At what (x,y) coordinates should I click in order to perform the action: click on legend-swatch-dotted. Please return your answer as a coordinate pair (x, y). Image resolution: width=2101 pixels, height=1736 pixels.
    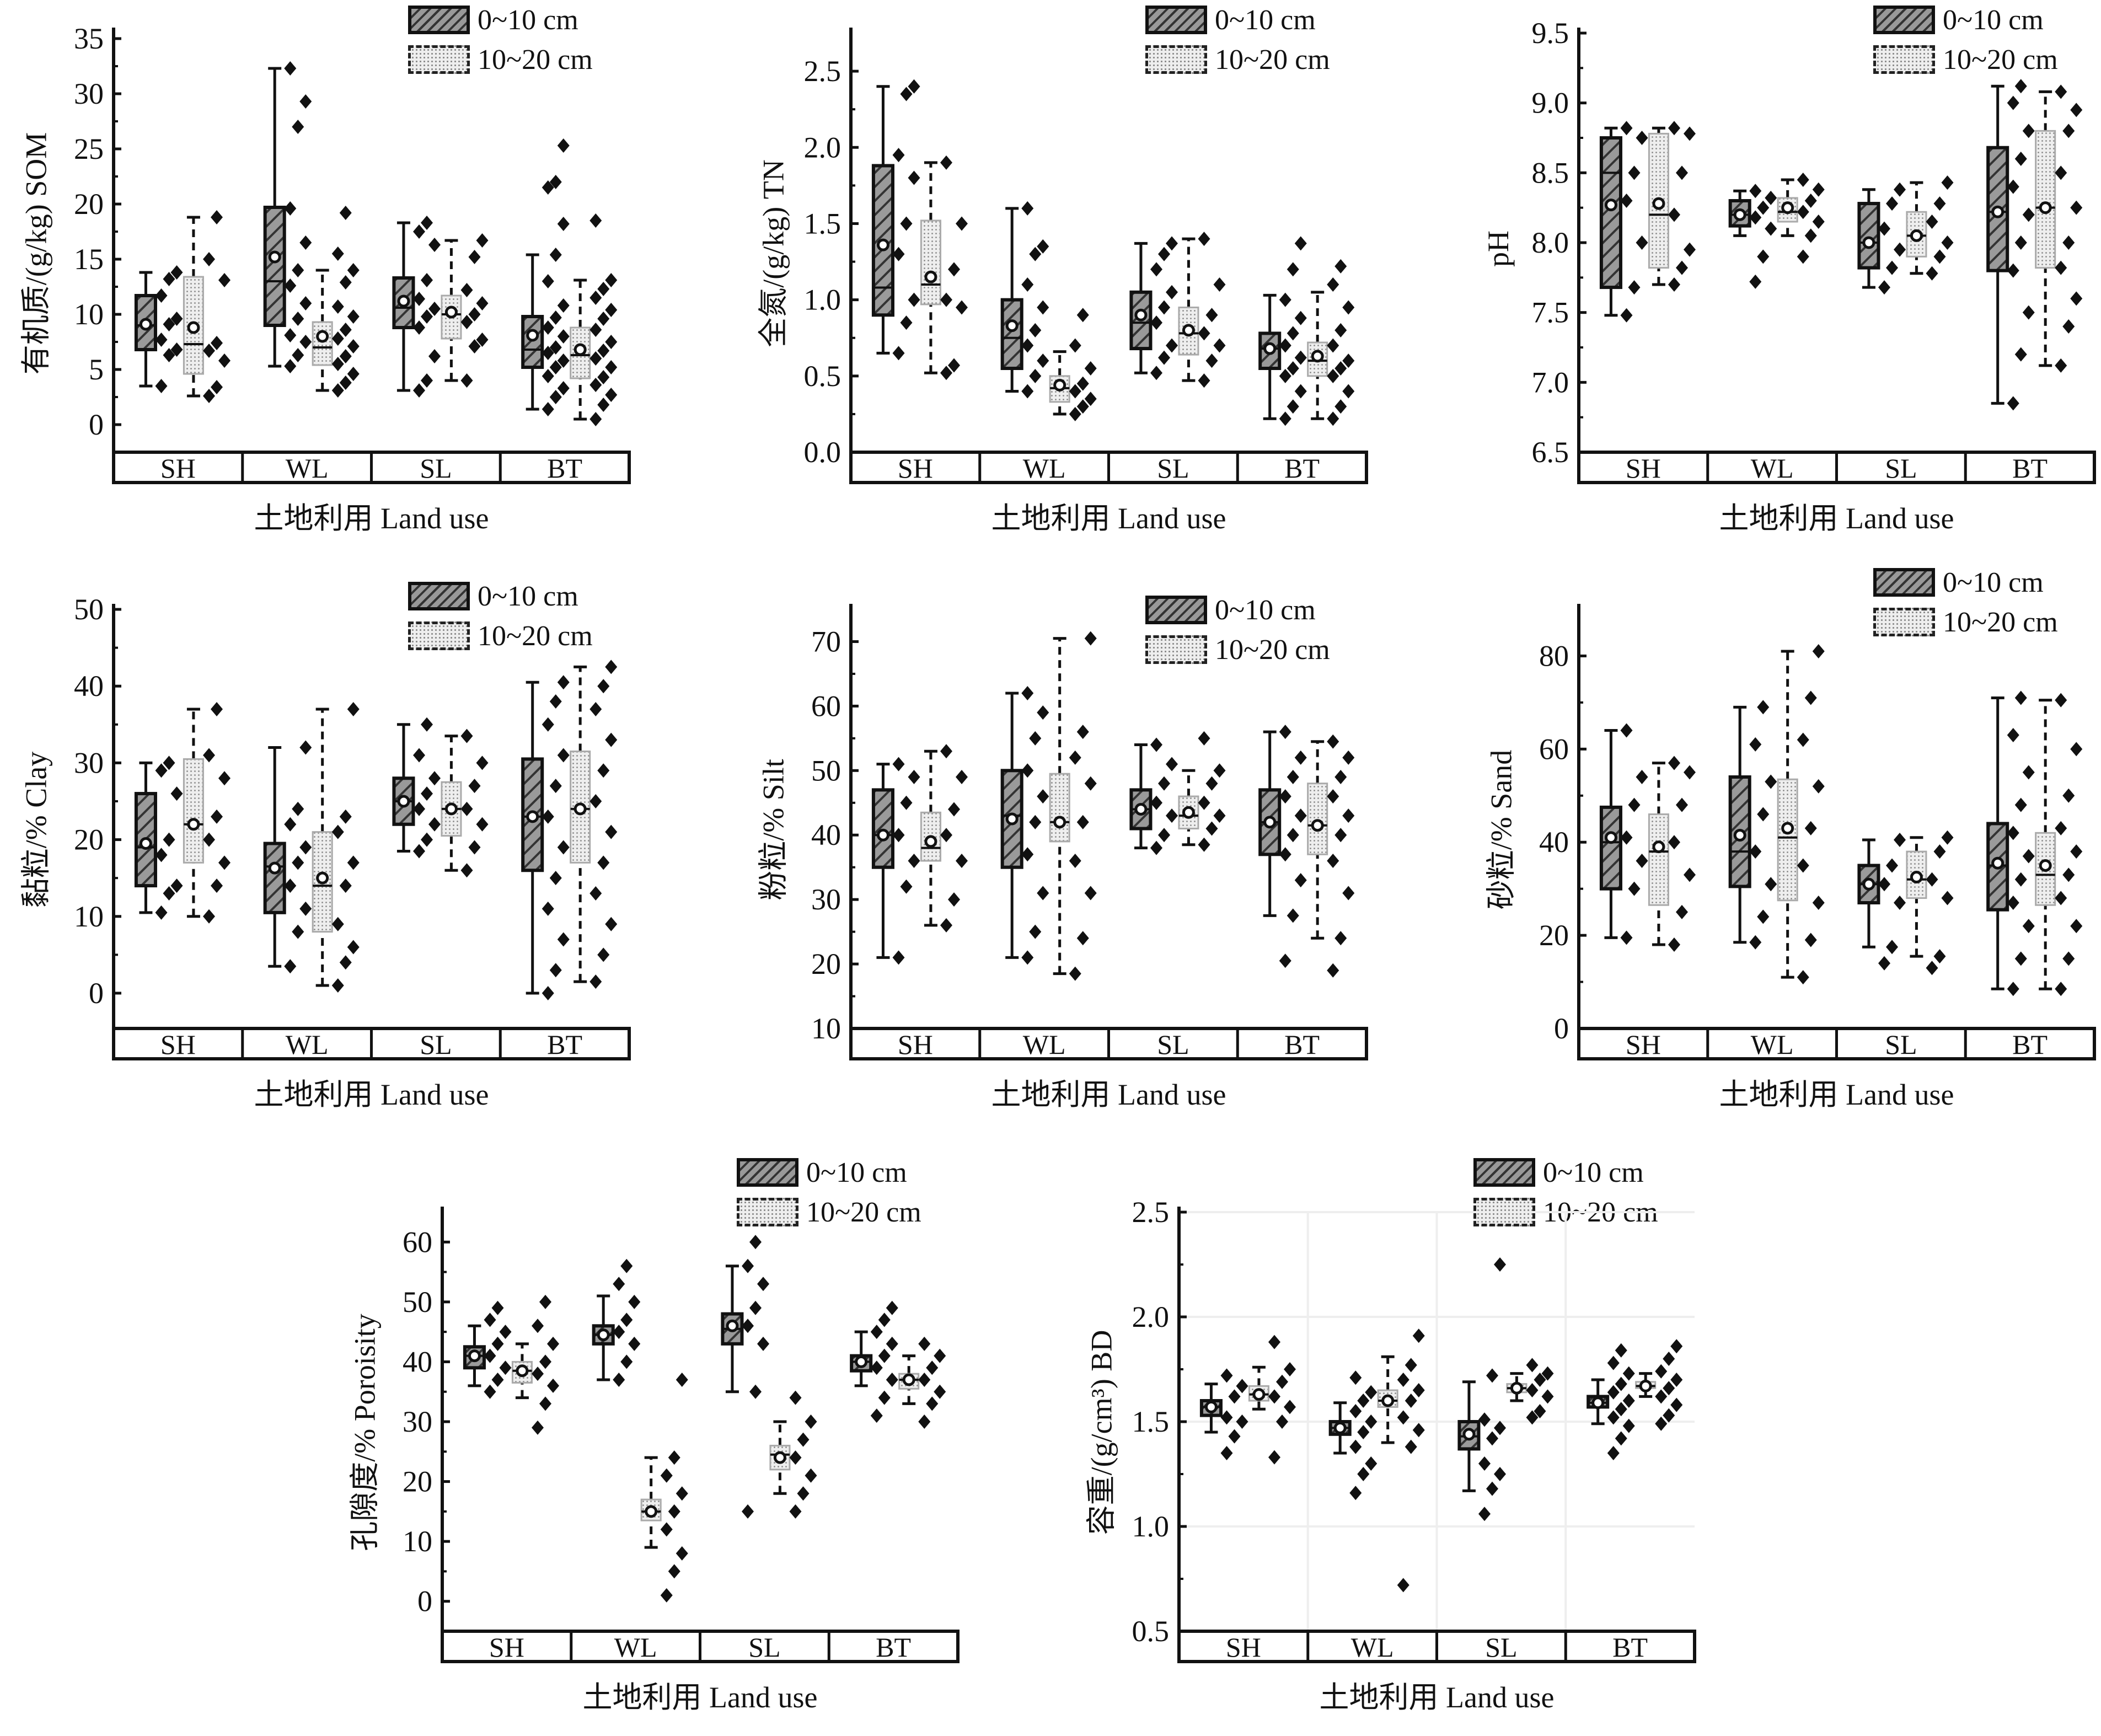
    Looking at the image, I should click on (439, 635).